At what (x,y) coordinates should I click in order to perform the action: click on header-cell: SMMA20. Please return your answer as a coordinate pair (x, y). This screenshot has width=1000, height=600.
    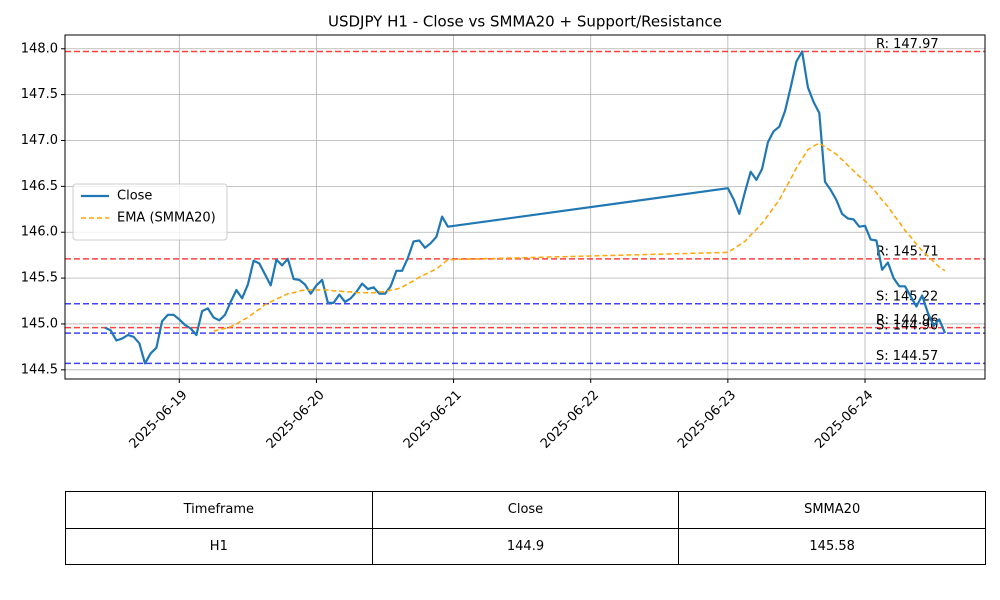
    Looking at the image, I should click on (832, 510).